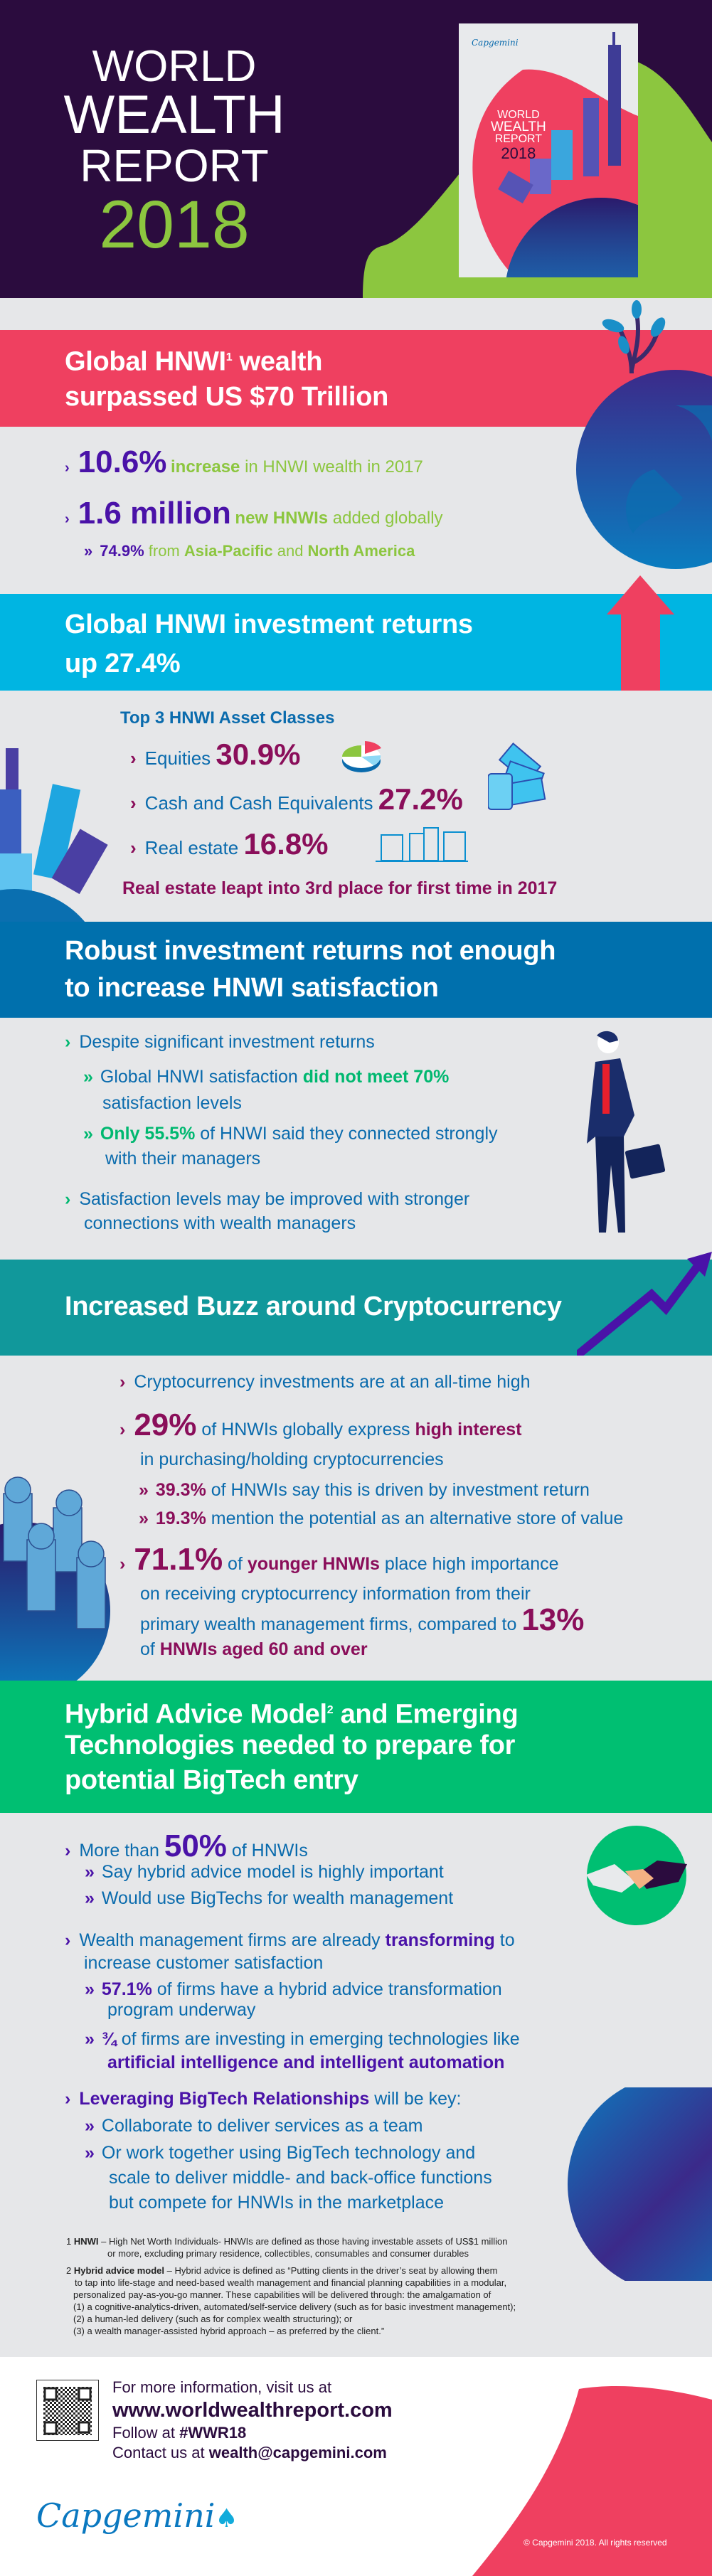 Image resolution: width=712 pixels, height=2576 pixels. What do you see at coordinates (201, 1077) in the screenshot?
I see `bullet-text: Global HNWI satisfaction` at bounding box center [201, 1077].